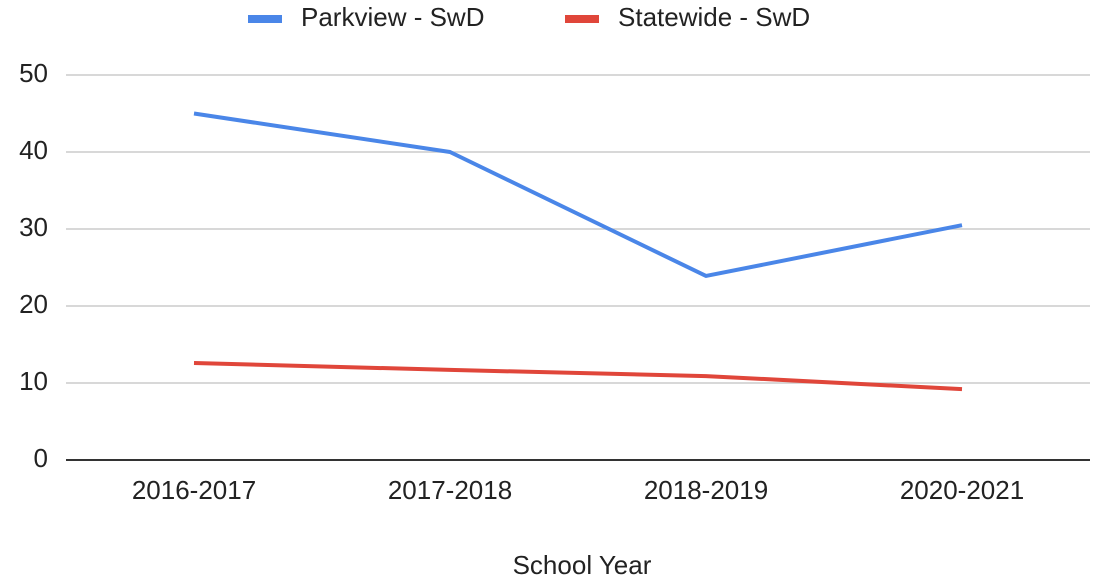 This screenshot has width=1093, height=580. What do you see at coordinates (450, 490) in the screenshot?
I see `x-tick-label: 2017-2018` at bounding box center [450, 490].